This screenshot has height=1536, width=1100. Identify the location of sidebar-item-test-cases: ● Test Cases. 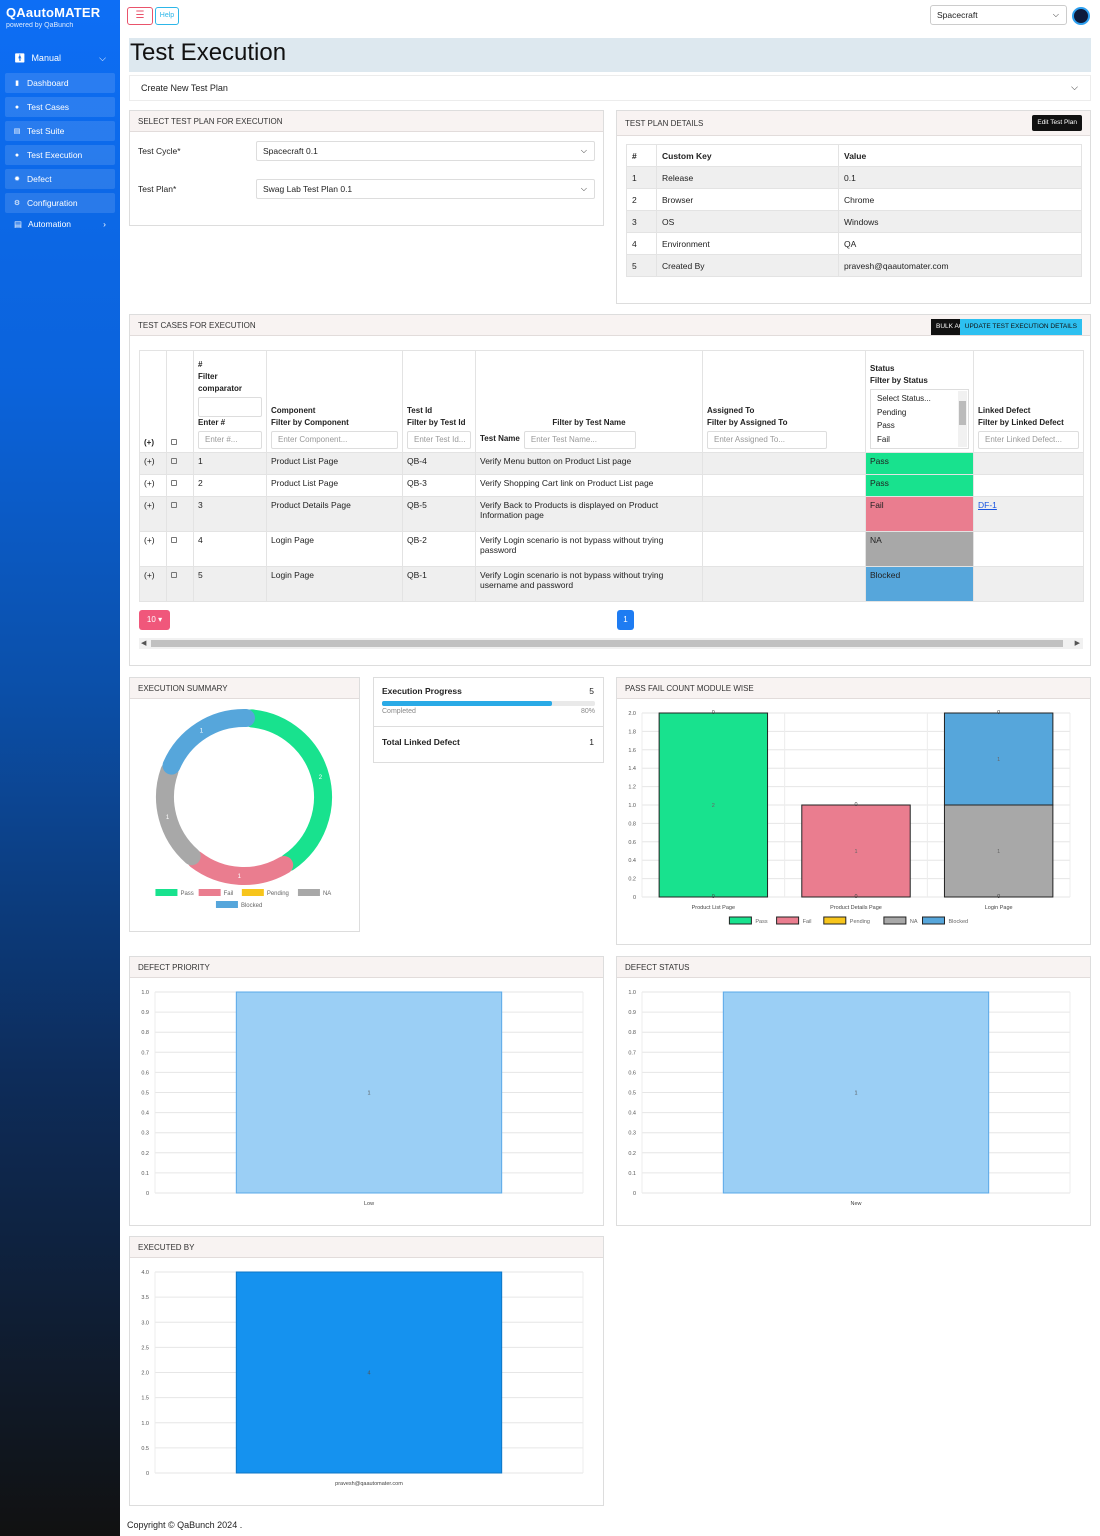
(60, 107).